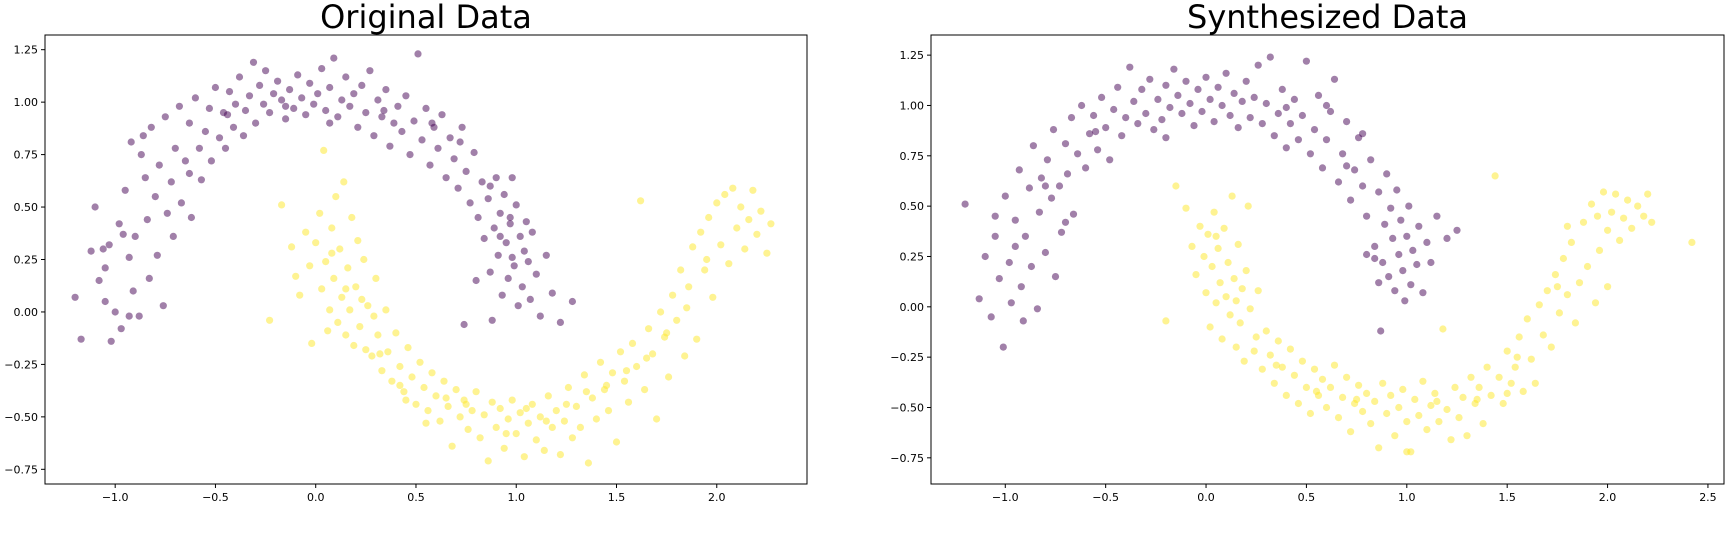 This screenshot has height=554, width=1726. What do you see at coordinates (1307, 497) in the screenshot?
I see `x-tick-label: 0.5` at bounding box center [1307, 497].